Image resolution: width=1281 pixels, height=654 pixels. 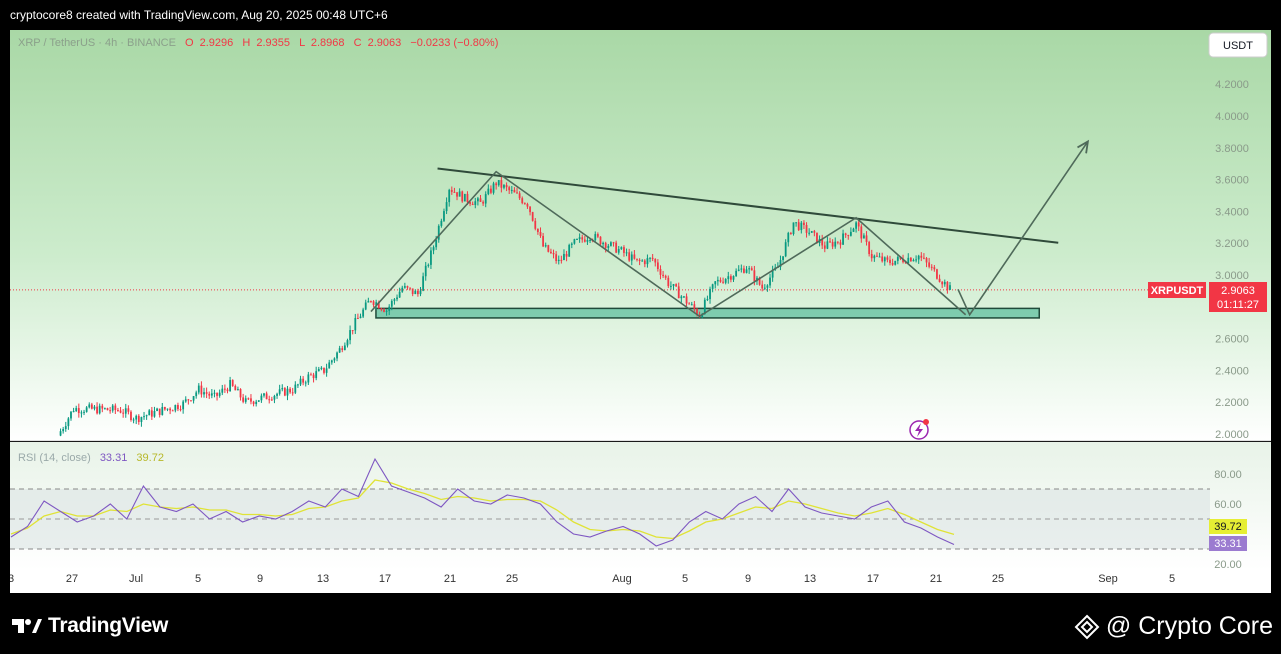 I want to click on price-tick-label: 2.2000, so click(x=1232, y=403).